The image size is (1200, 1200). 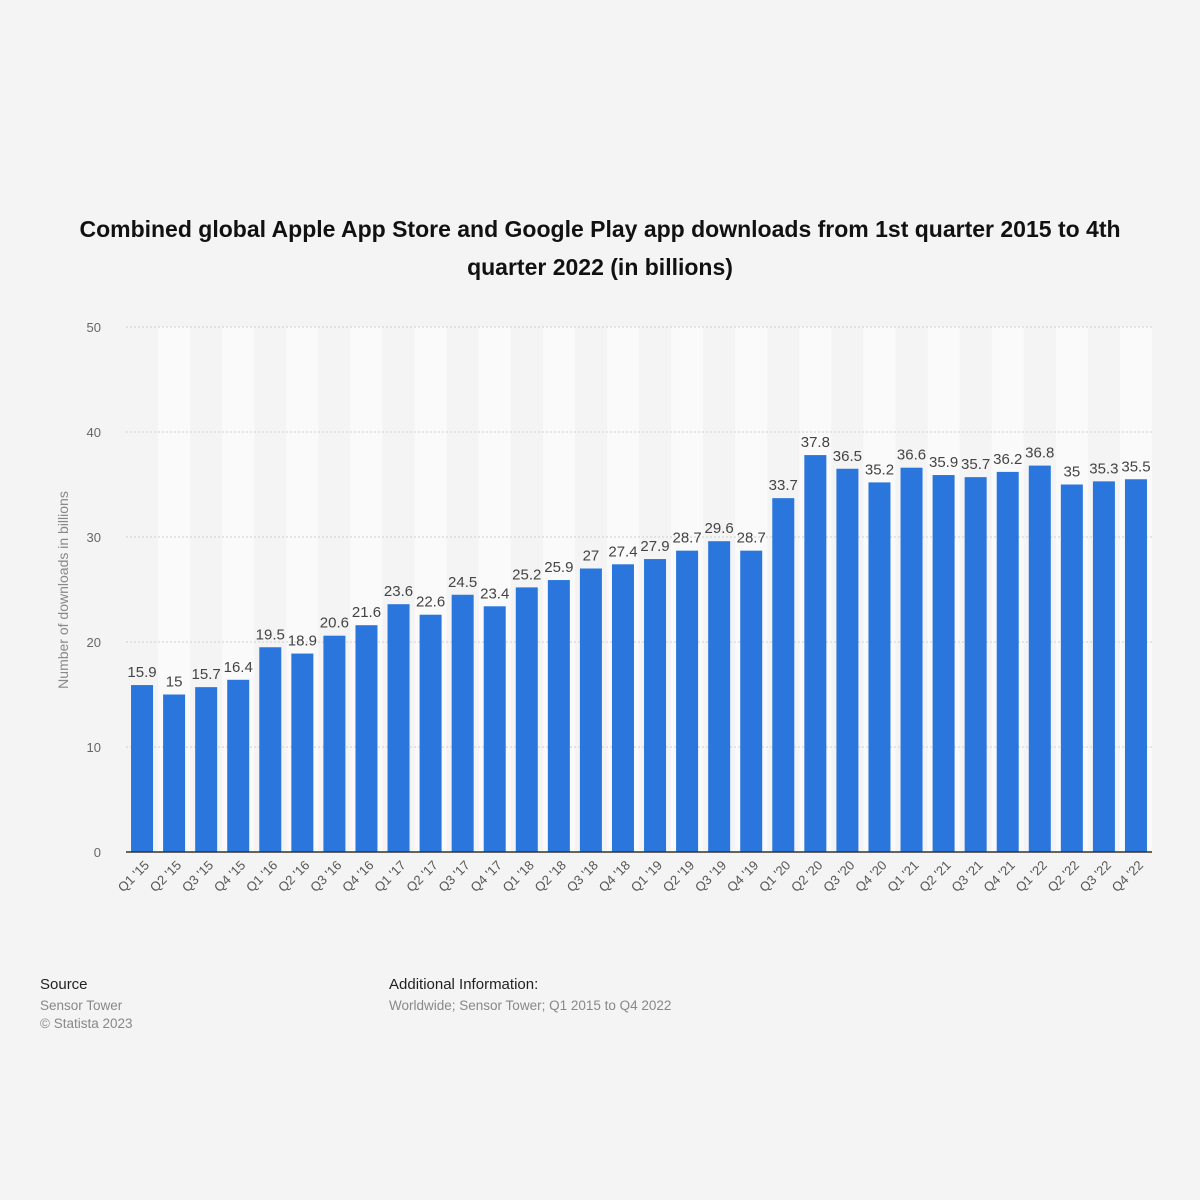 I want to click on x-tick-label: Q2 '20, so click(x=806, y=876).